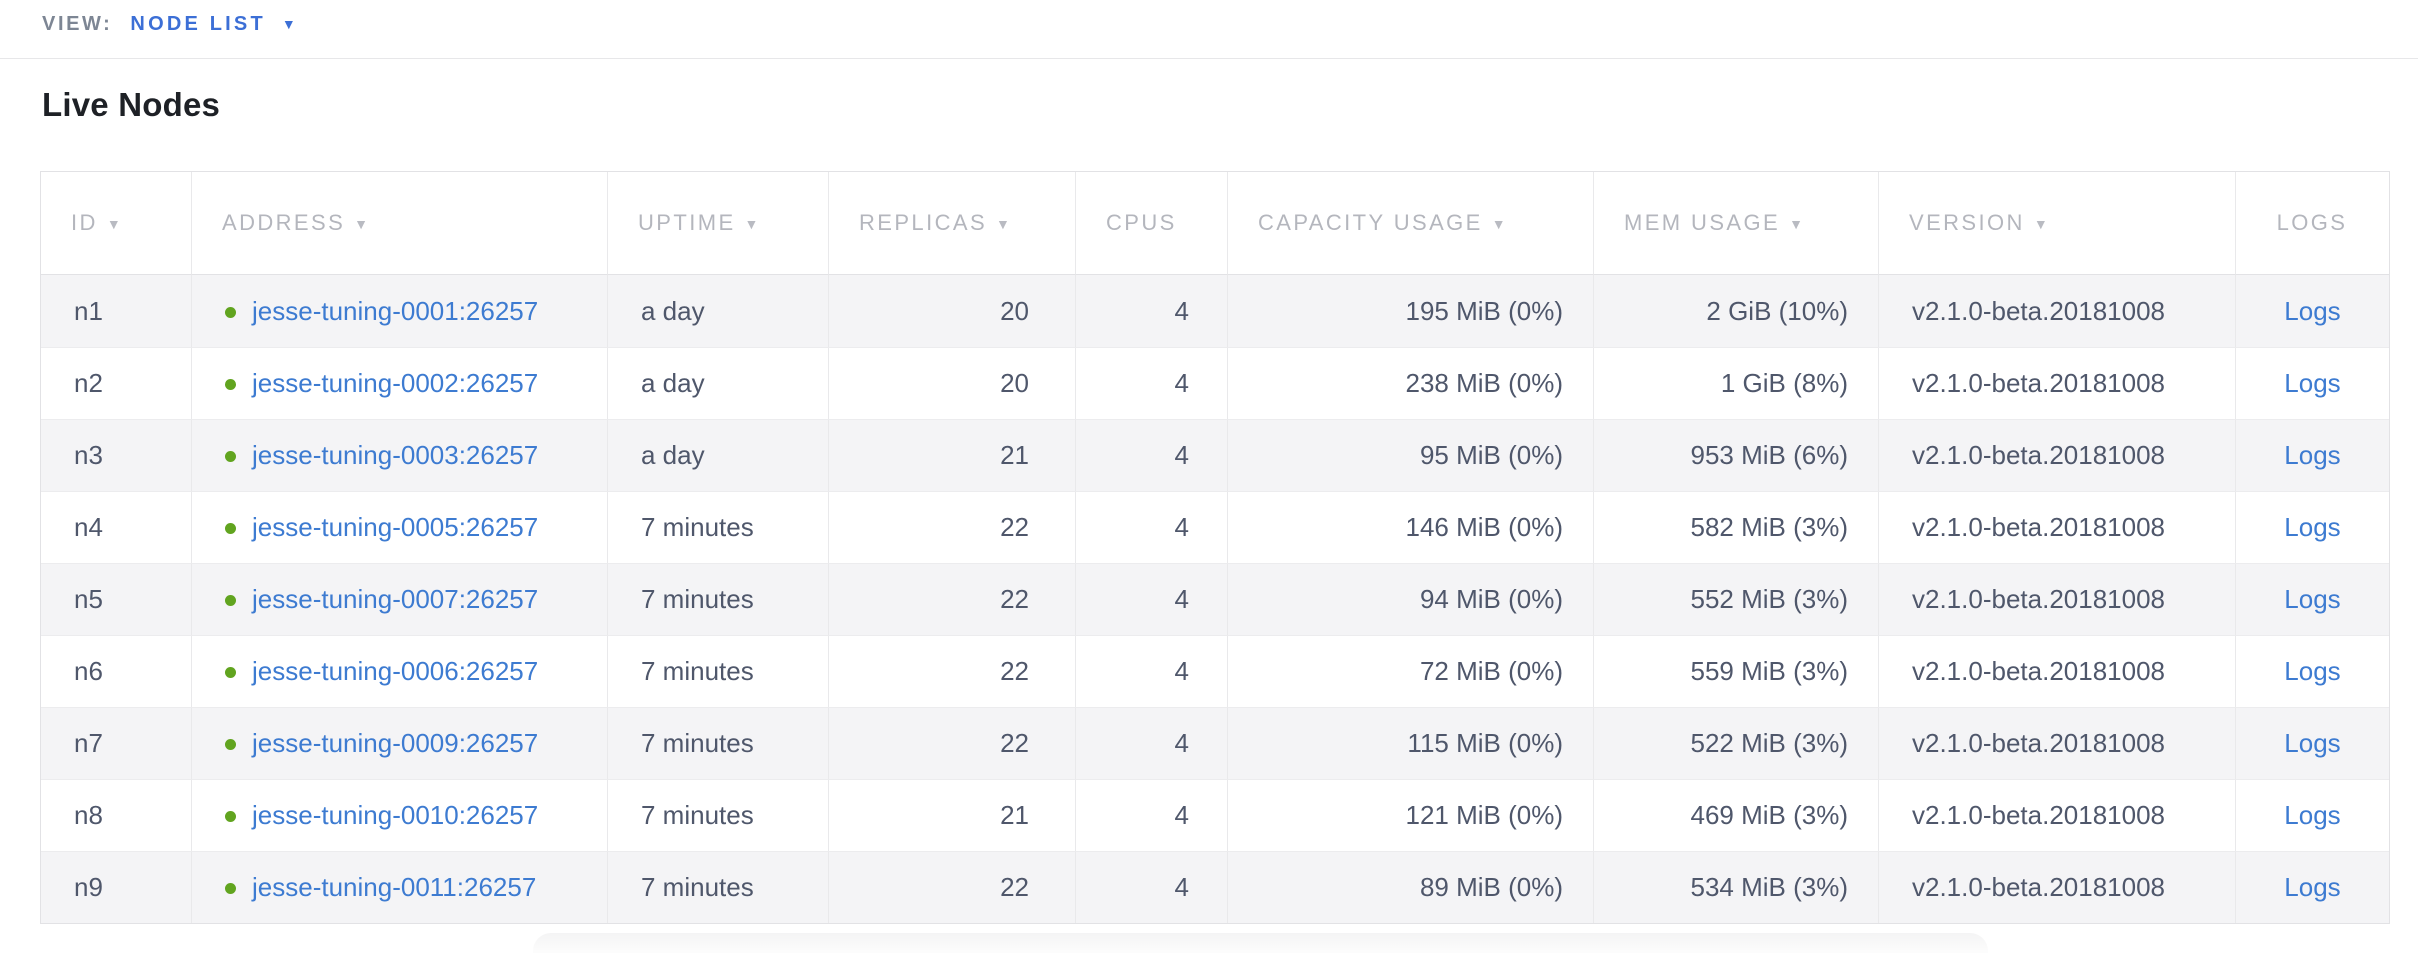 The width and height of the screenshot is (2418, 953). Describe the element at coordinates (1735, 743) in the screenshot. I see `cell-mem: 522 MiB (3%)` at that location.